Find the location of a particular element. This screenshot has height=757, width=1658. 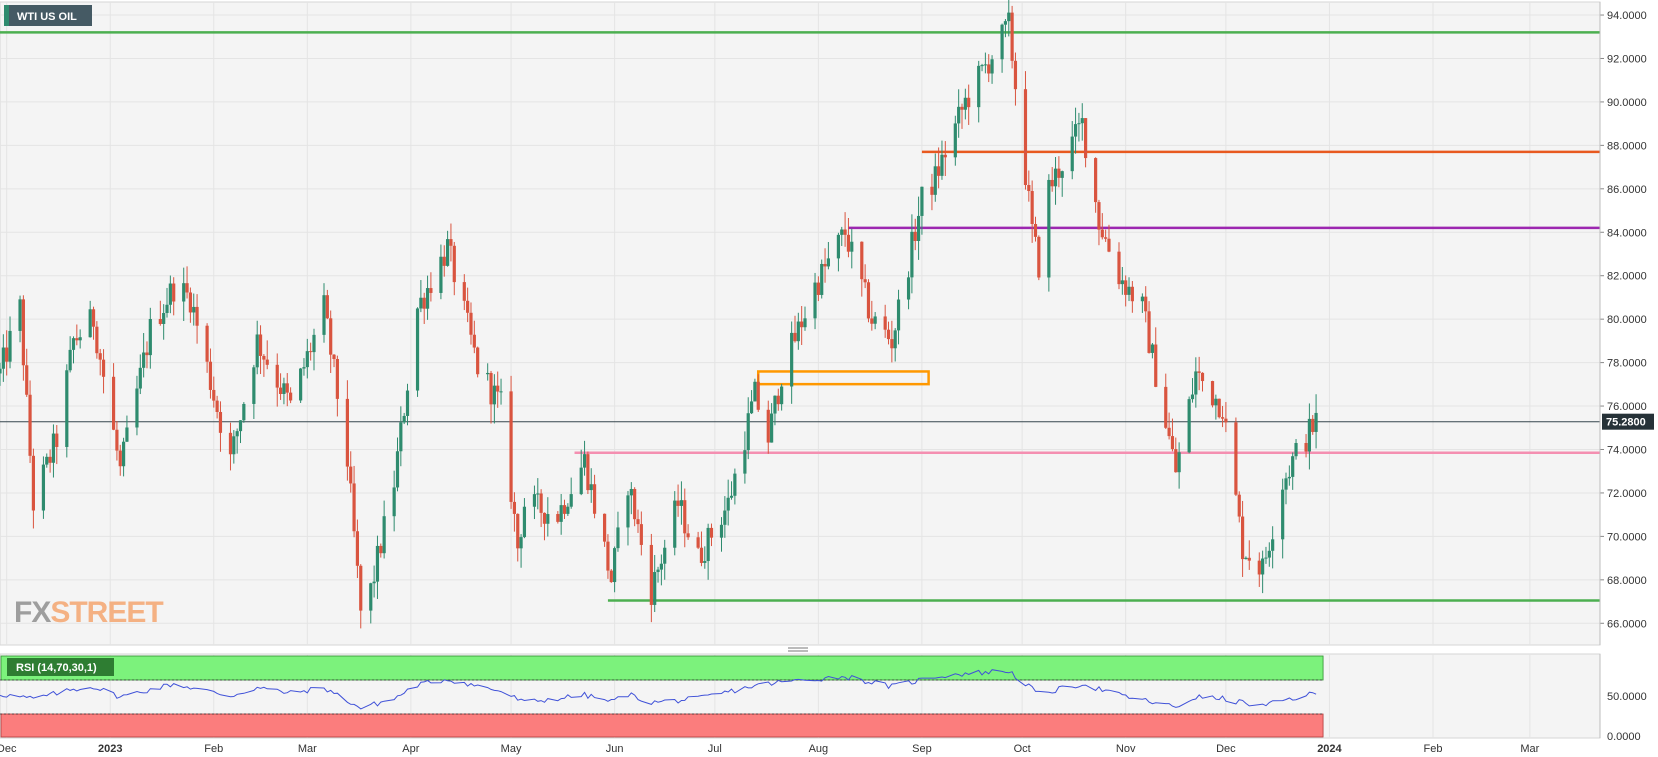

time-axis-label: Aug is located at coordinates (819, 749).